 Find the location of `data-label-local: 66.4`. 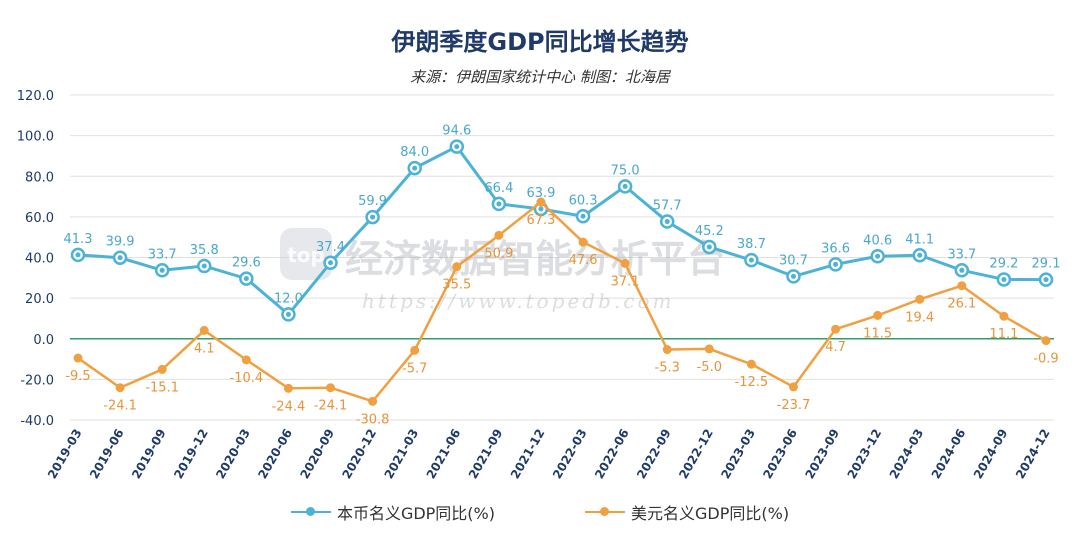

data-label-local: 66.4 is located at coordinates (498, 188).